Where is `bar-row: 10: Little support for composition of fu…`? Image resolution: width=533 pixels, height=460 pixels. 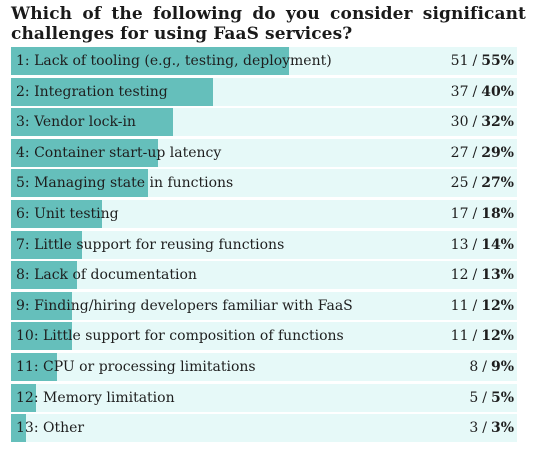
bar-row: 10: Little support for composition of fu… is located at coordinates (264, 336).